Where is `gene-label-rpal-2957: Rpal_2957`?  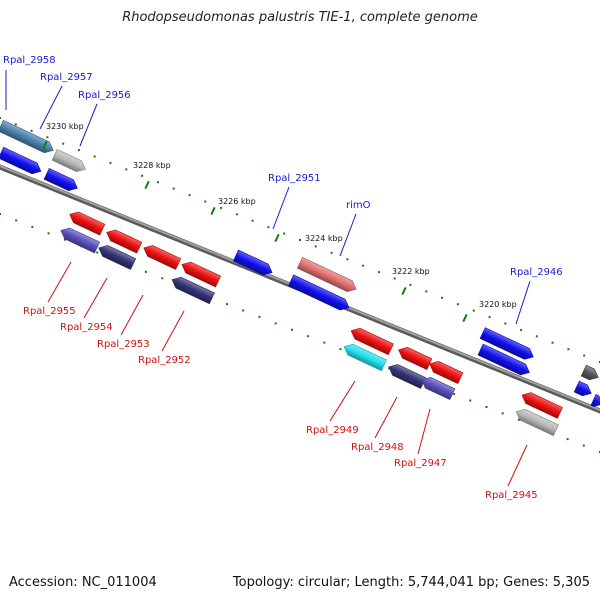 gene-label-rpal-2957: Rpal_2957 is located at coordinates (66, 77).